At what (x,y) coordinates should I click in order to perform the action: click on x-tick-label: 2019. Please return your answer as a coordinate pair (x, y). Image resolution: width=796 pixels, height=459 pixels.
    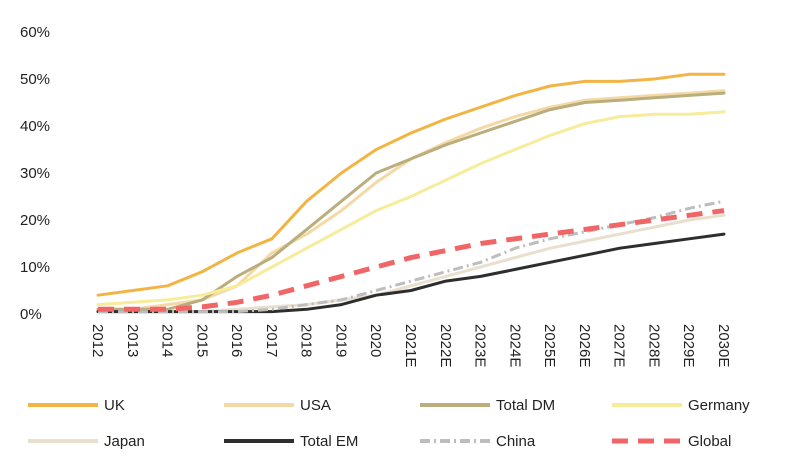
    Looking at the image, I should click on (340, 340).